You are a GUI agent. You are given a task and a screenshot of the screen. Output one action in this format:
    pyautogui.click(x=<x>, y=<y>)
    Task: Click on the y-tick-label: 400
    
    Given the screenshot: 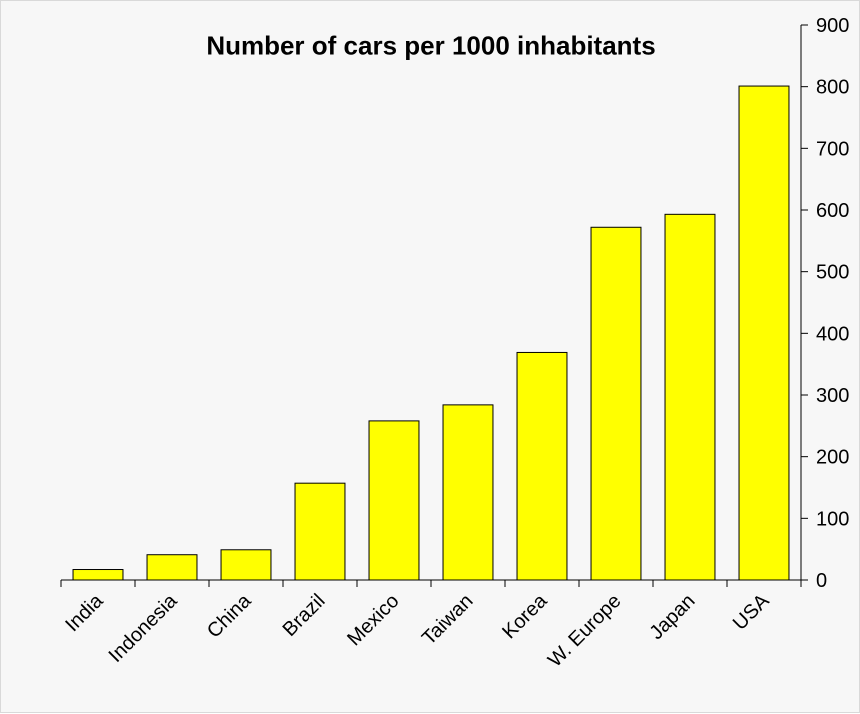 What is the action you would take?
    pyautogui.click(x=832, y=334)
    